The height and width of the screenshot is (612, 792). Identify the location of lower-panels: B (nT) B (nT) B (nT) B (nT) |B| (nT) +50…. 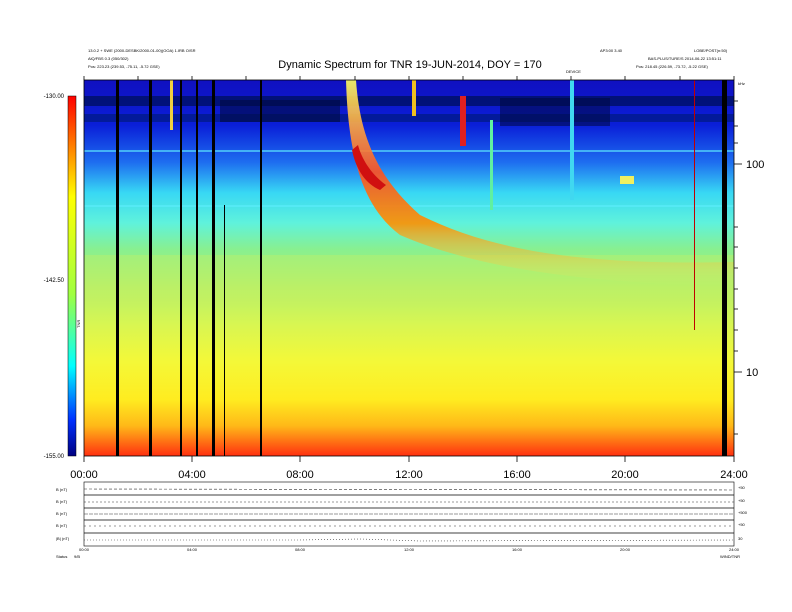
(402, 520).